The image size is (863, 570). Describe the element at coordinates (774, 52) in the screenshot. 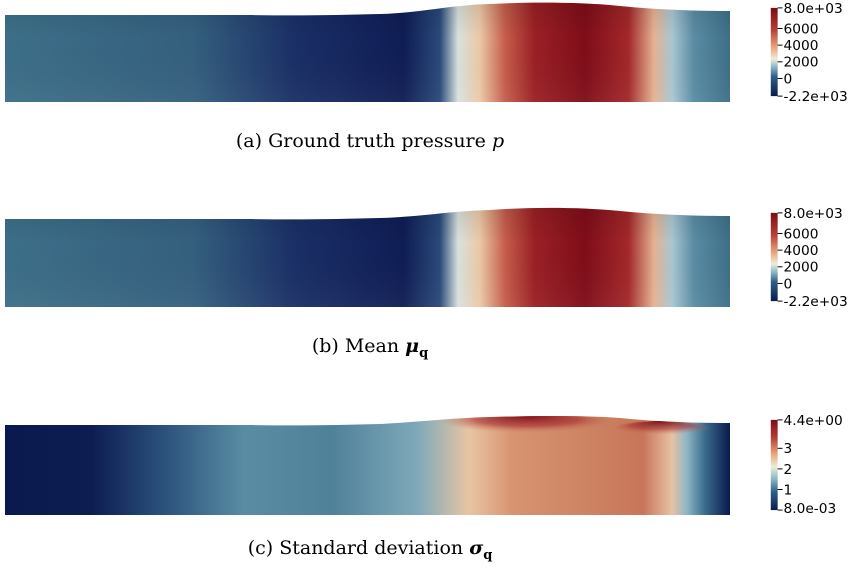

I see `colorbar-a-gradient` at that location.